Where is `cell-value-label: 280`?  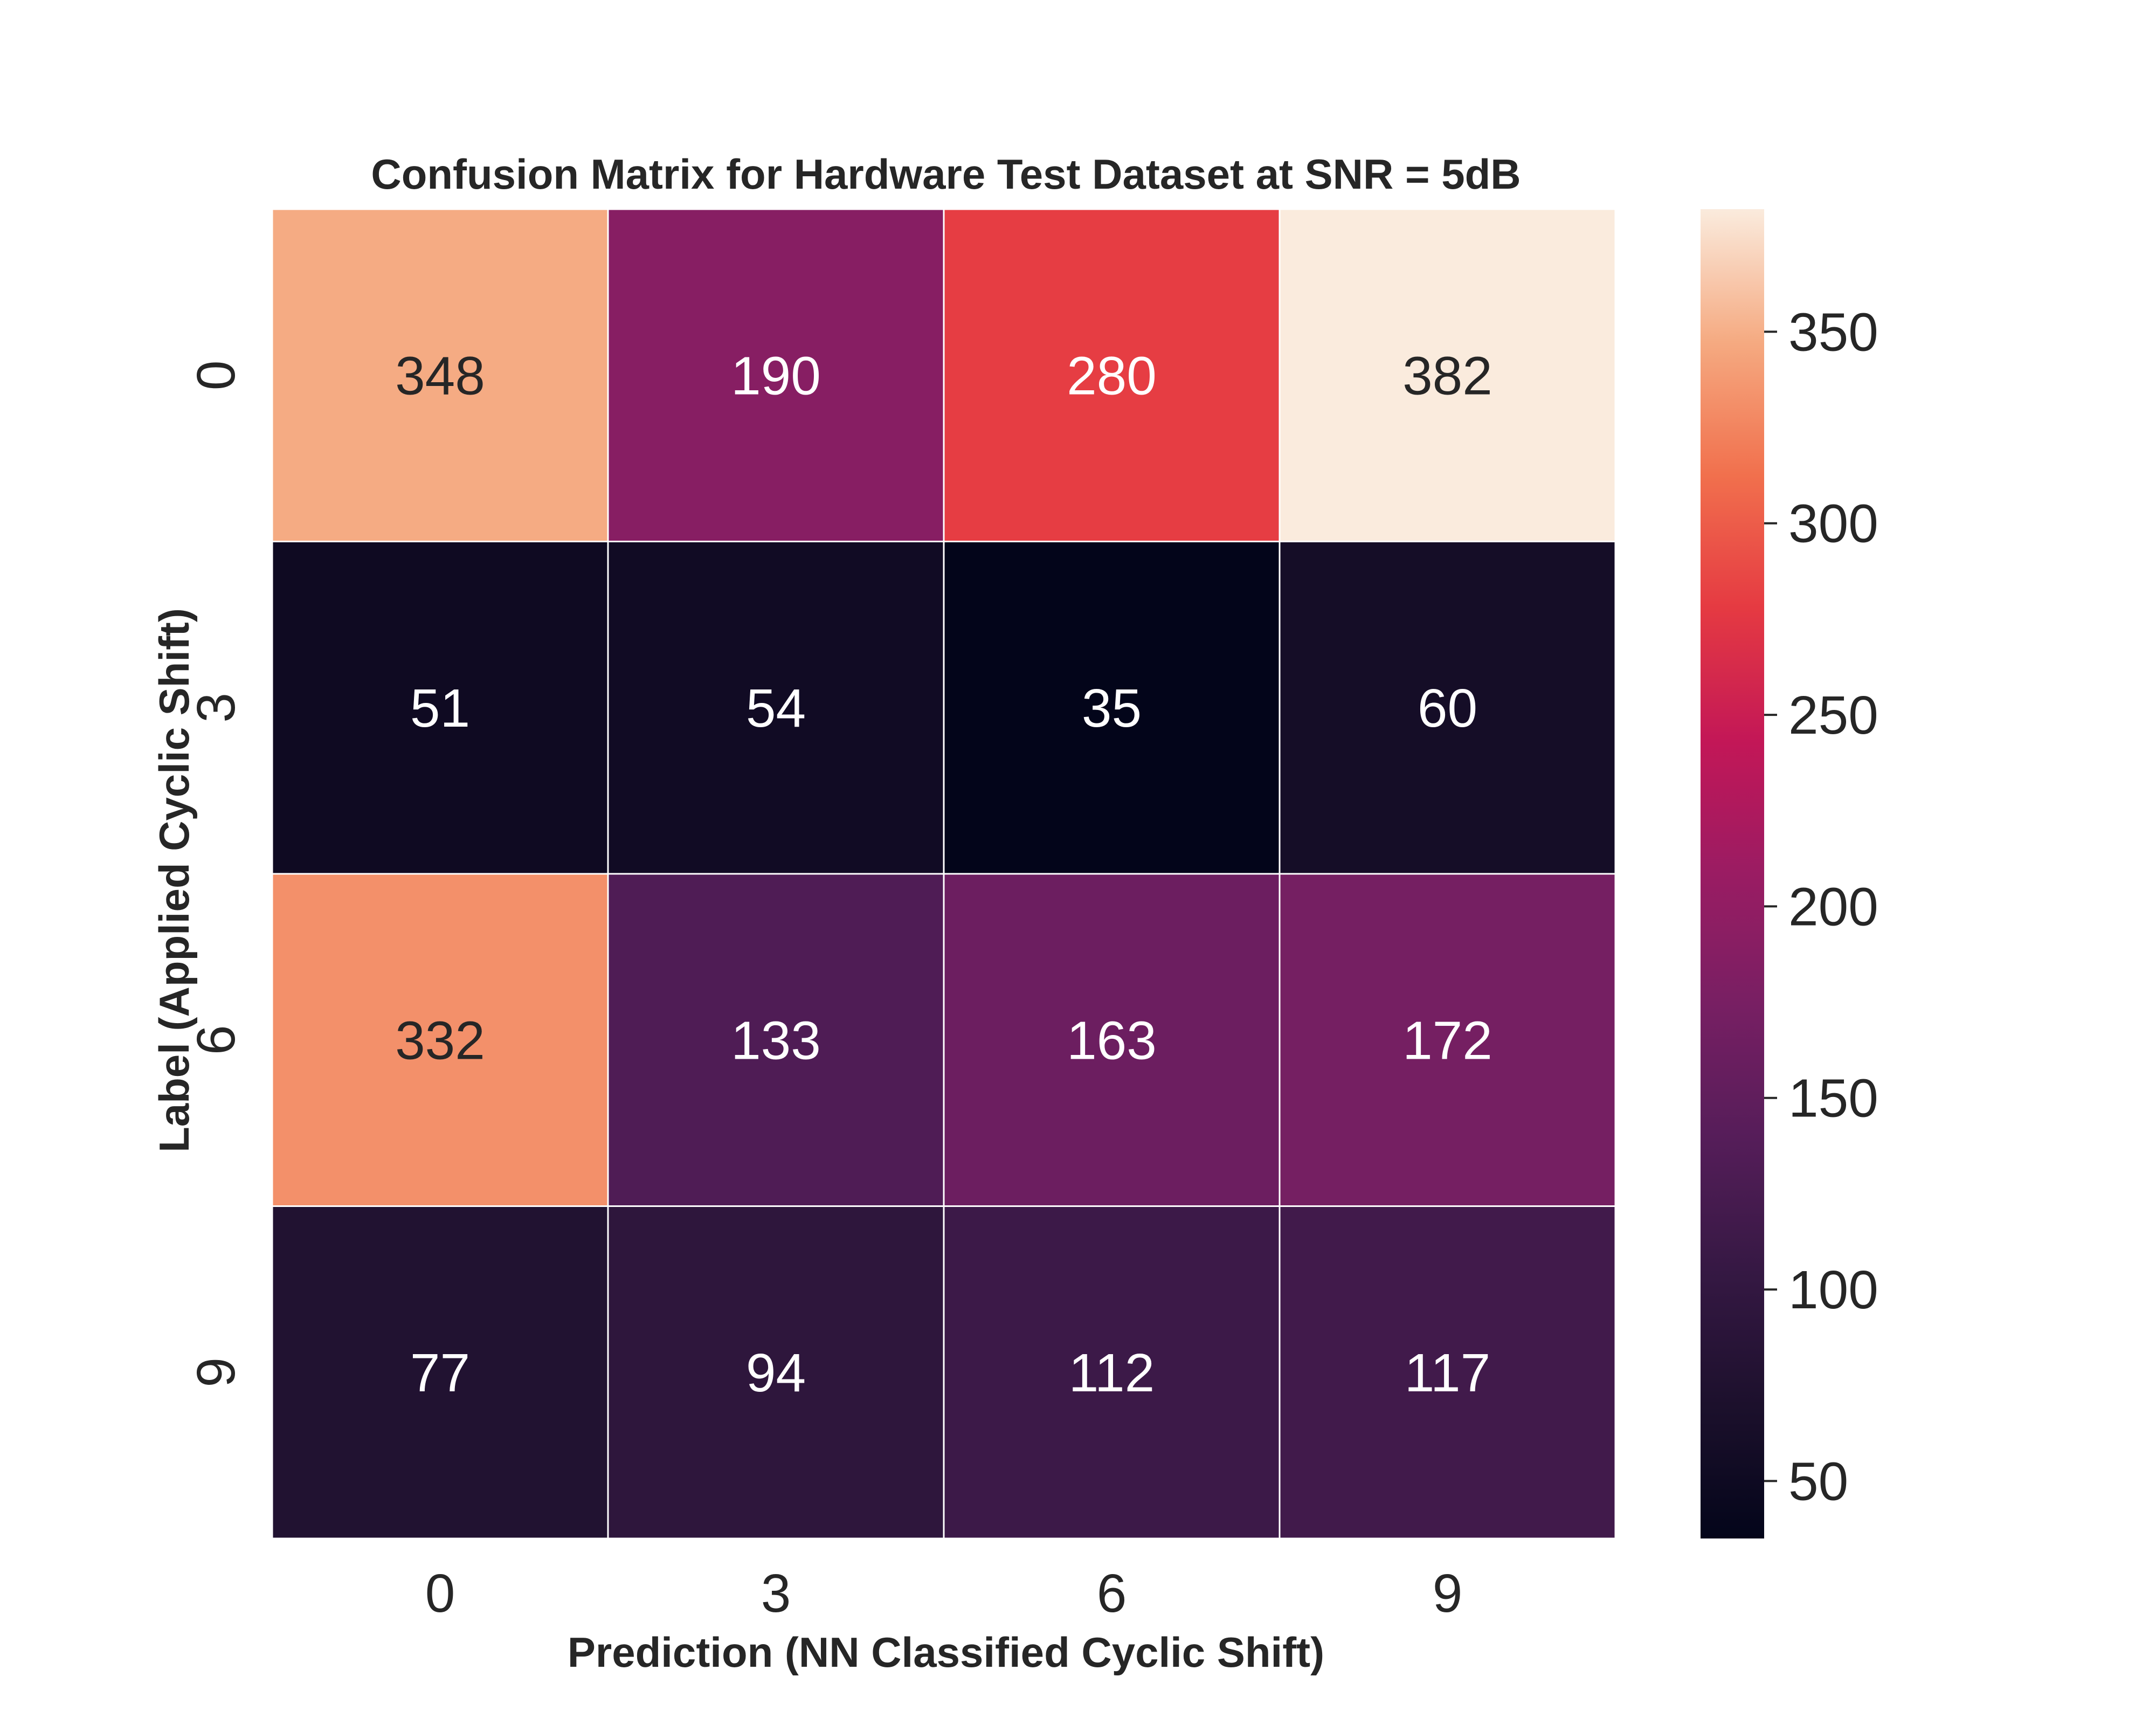 cell-value-label: 280 is located at coordinates (1112, 376).